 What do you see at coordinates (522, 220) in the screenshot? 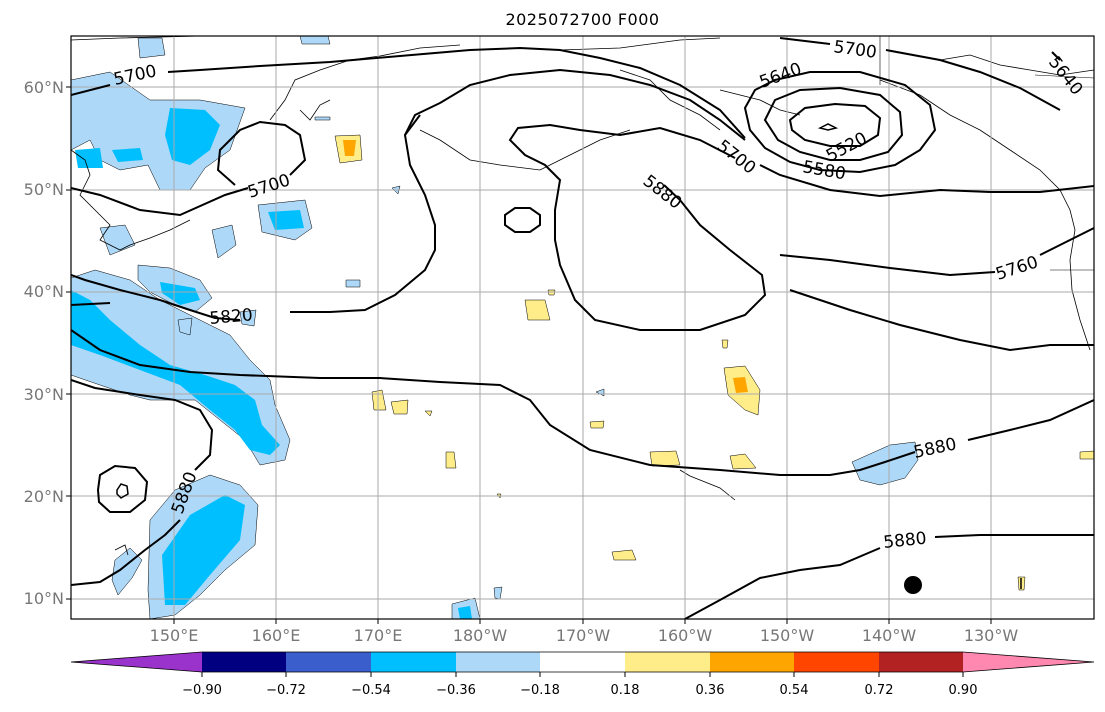
I see `contour-inner-low` at bounding box center [522, 220].